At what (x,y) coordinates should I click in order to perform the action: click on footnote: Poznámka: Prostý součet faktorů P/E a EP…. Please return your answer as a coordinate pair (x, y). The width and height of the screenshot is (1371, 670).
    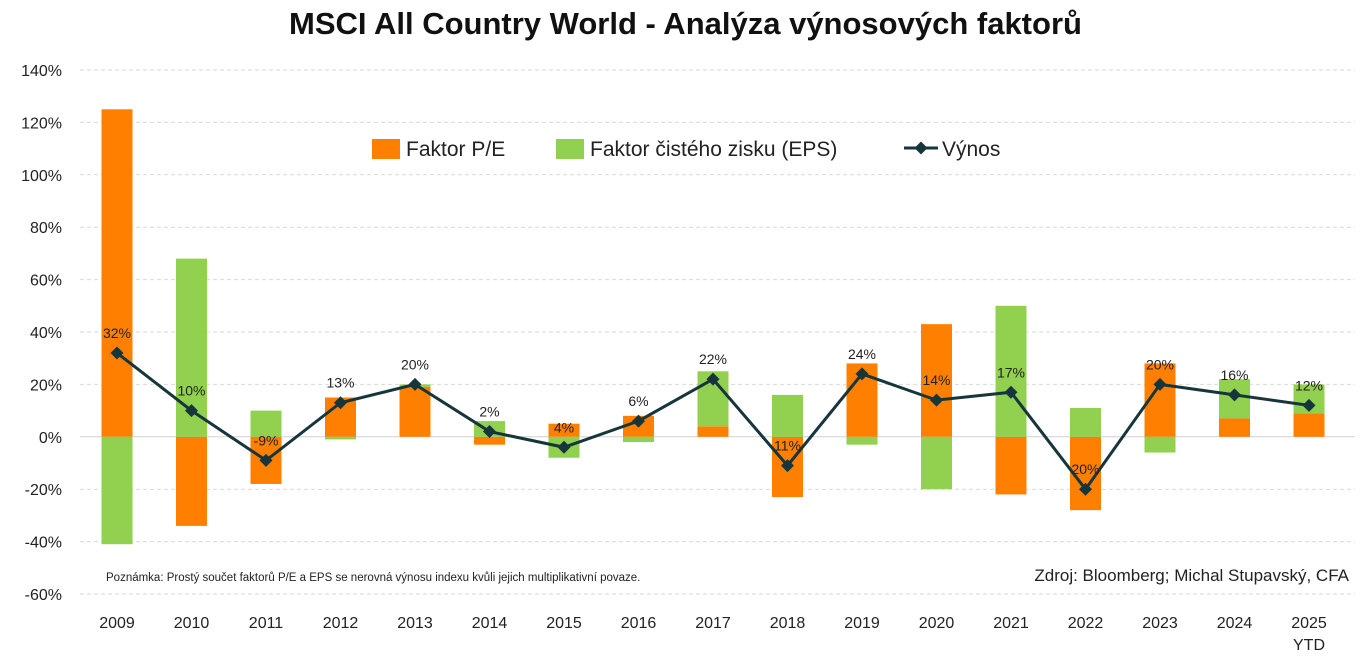
    Looking at the image, I should click on (373, 578).